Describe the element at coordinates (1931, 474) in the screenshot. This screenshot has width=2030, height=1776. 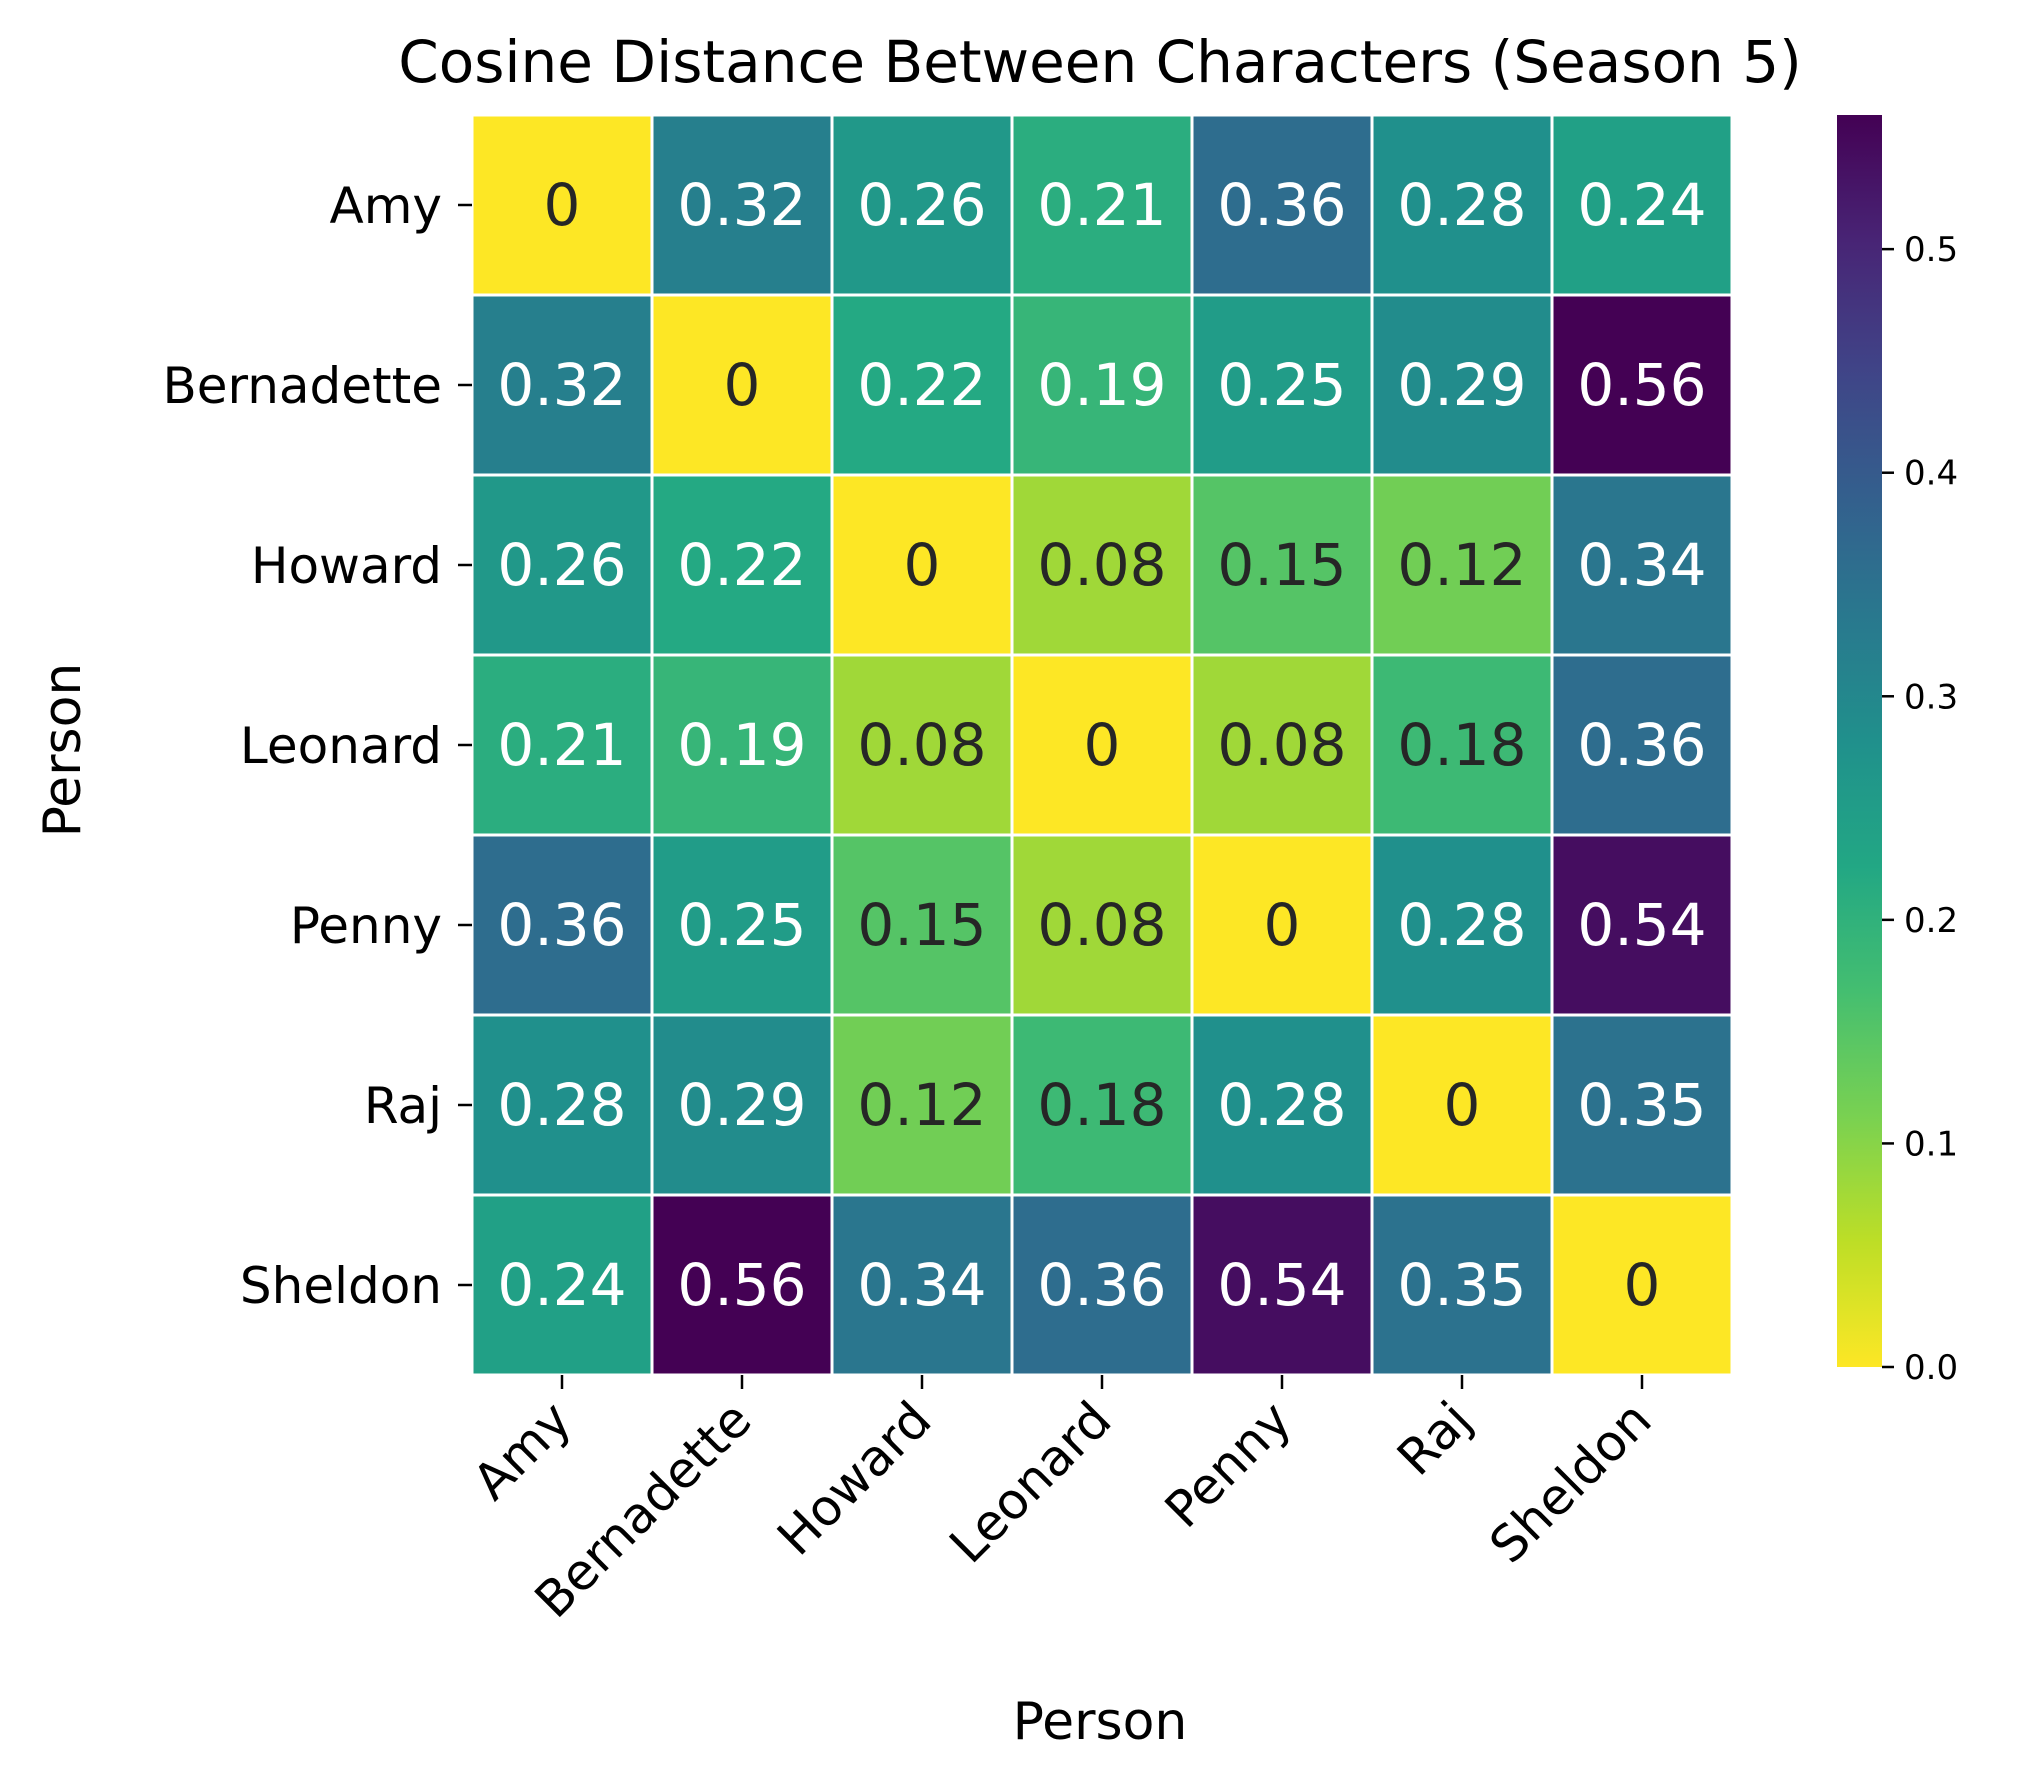
I see `colorbar-tick-label: 0.4` at that location.